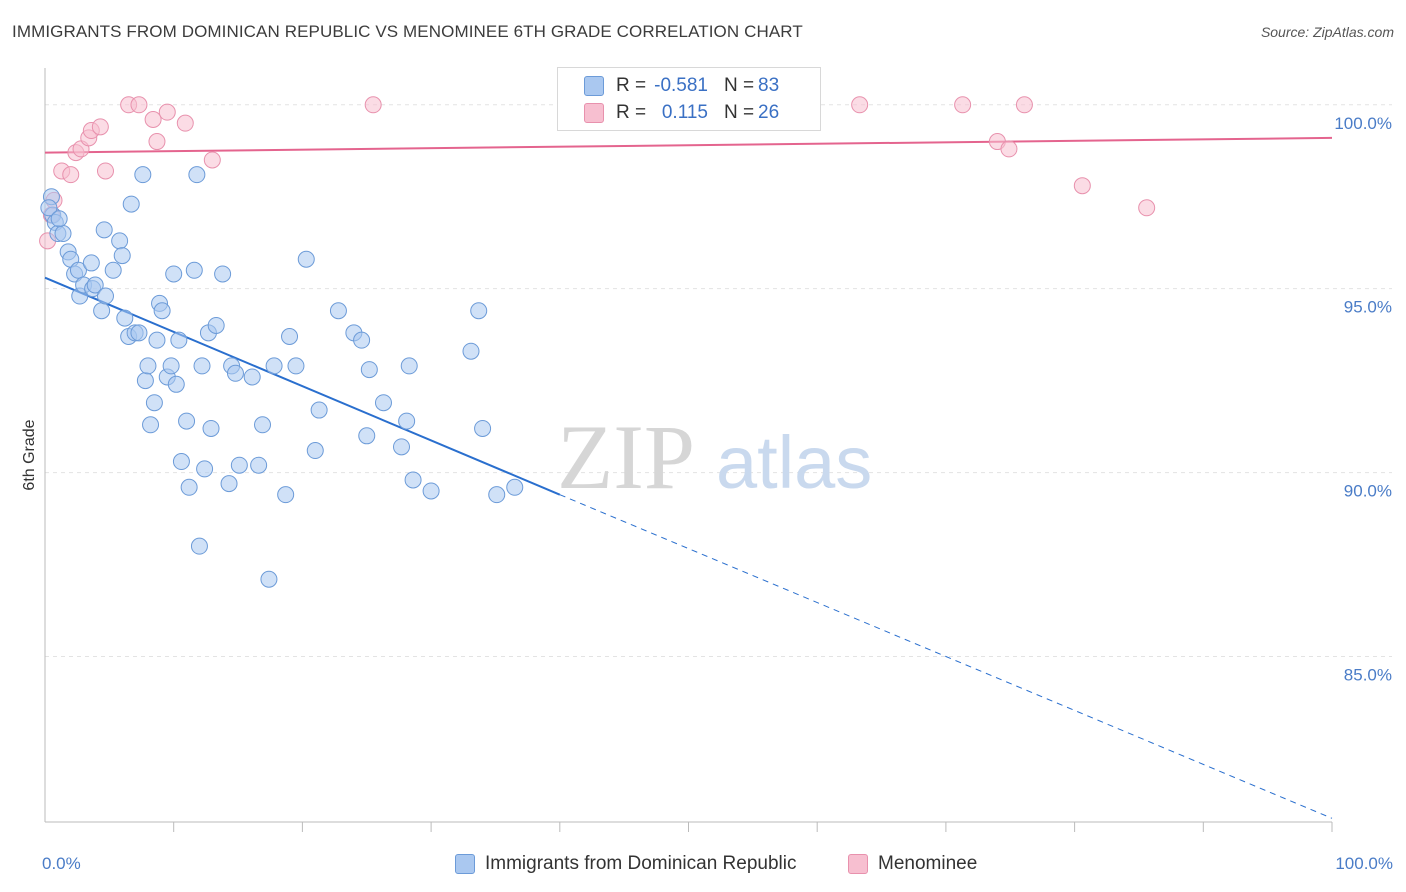 Image resolution: width=1406 pixels, height=892 pixels. Describe the element at coordinates (769, 85) in the screenshot. I see `legend-n-value: 83` at that location.